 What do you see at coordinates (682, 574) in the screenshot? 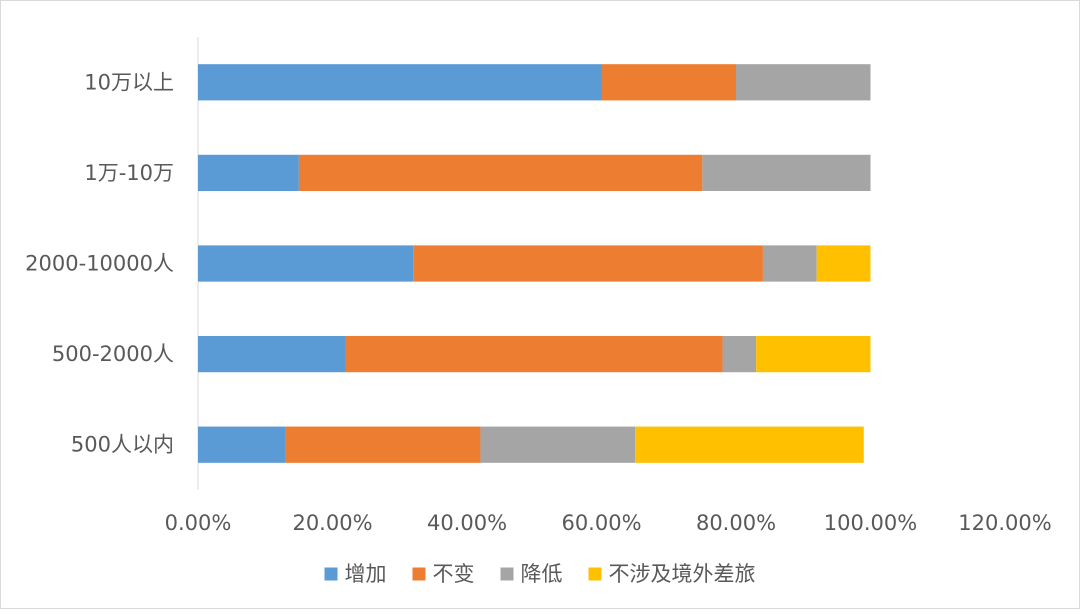
I see `legend-label: 不涉及境外差旅` at bounding box center [682, 574].